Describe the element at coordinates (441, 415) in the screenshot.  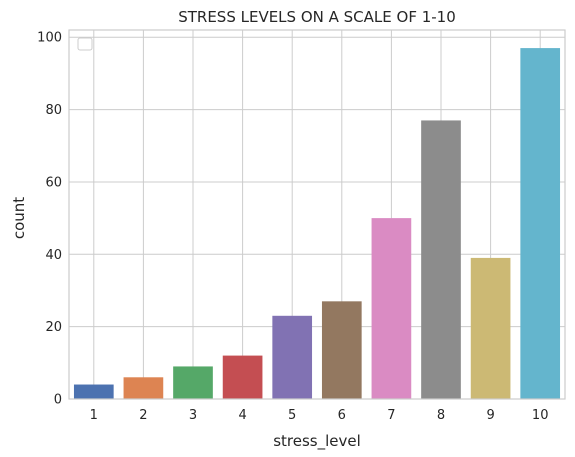
I see `x-tick-label: 8` at that location.